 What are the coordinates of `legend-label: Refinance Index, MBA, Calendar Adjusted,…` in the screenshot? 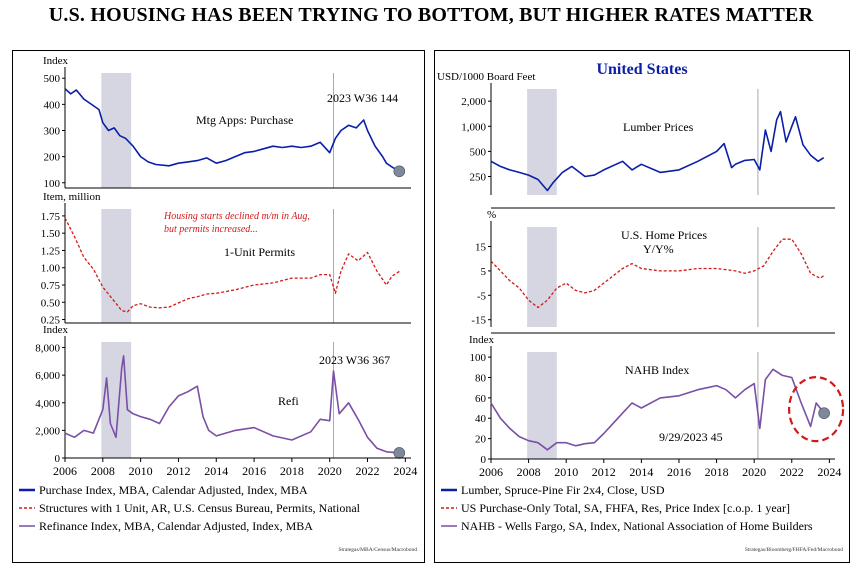 It's located at (176, 526).